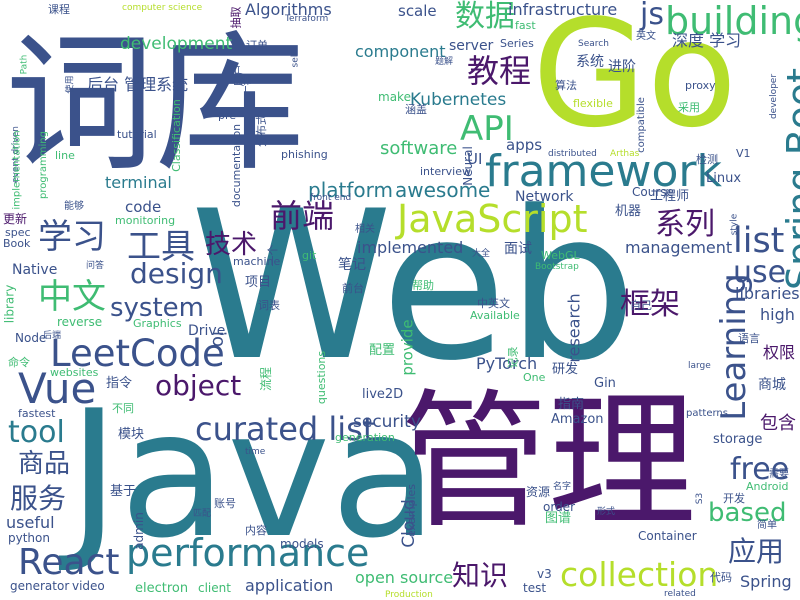  Describe the element at coordinates (29, 538) in the screenshot. I see `cloud-word: python` at that location.